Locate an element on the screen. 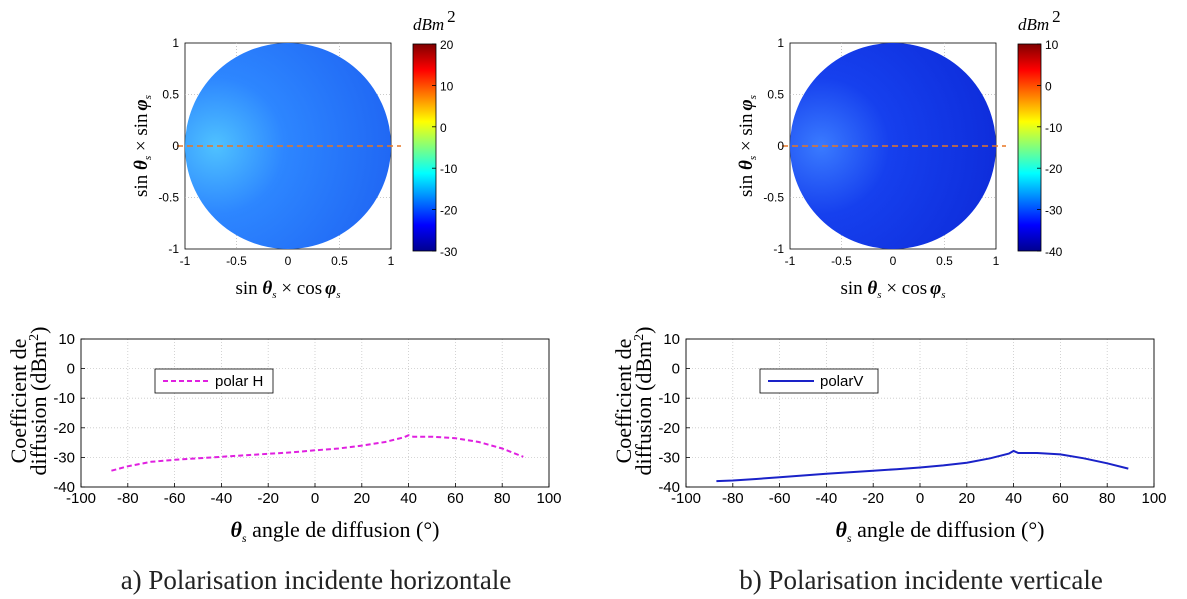 This screenshot has width=1187, height=599. colorbar: 10 0 -10 -20 -30 -40 dBm 2 is located at coordinates (1040, 133).